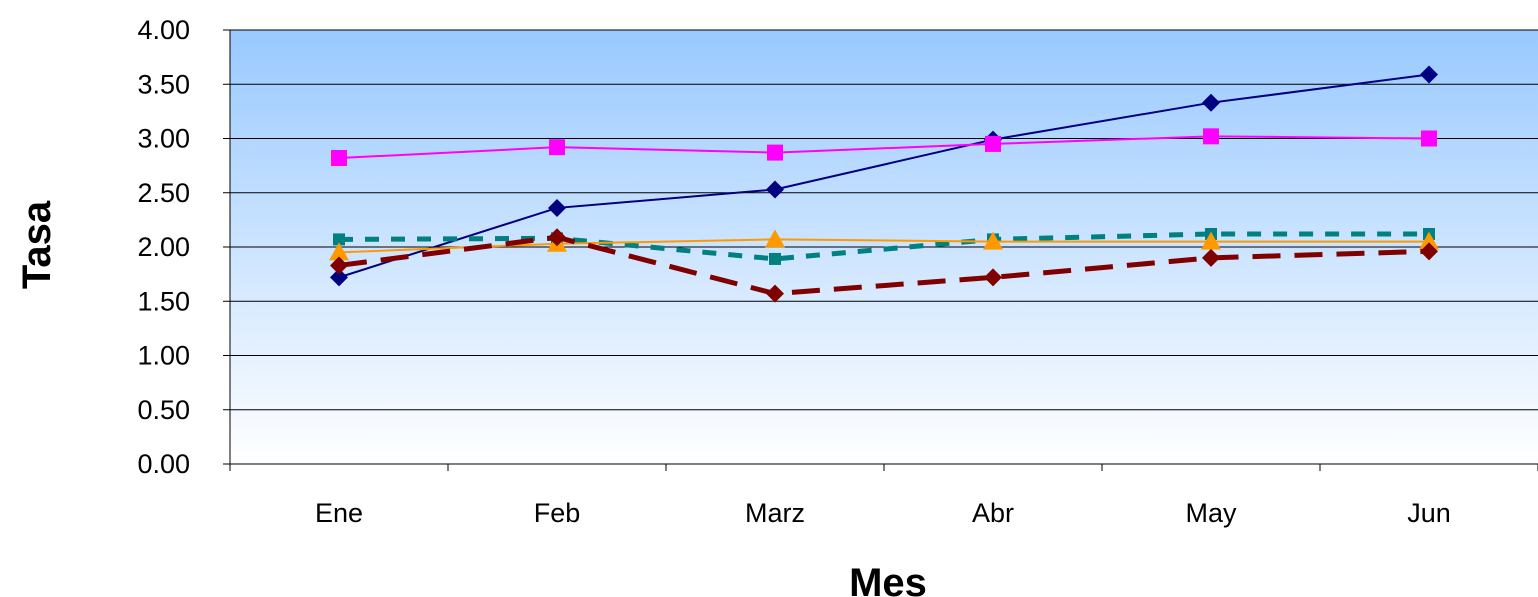 This screenshot has width=1538, height=597. I want to click on y-tick-label: 1.00, so click(163, 356).